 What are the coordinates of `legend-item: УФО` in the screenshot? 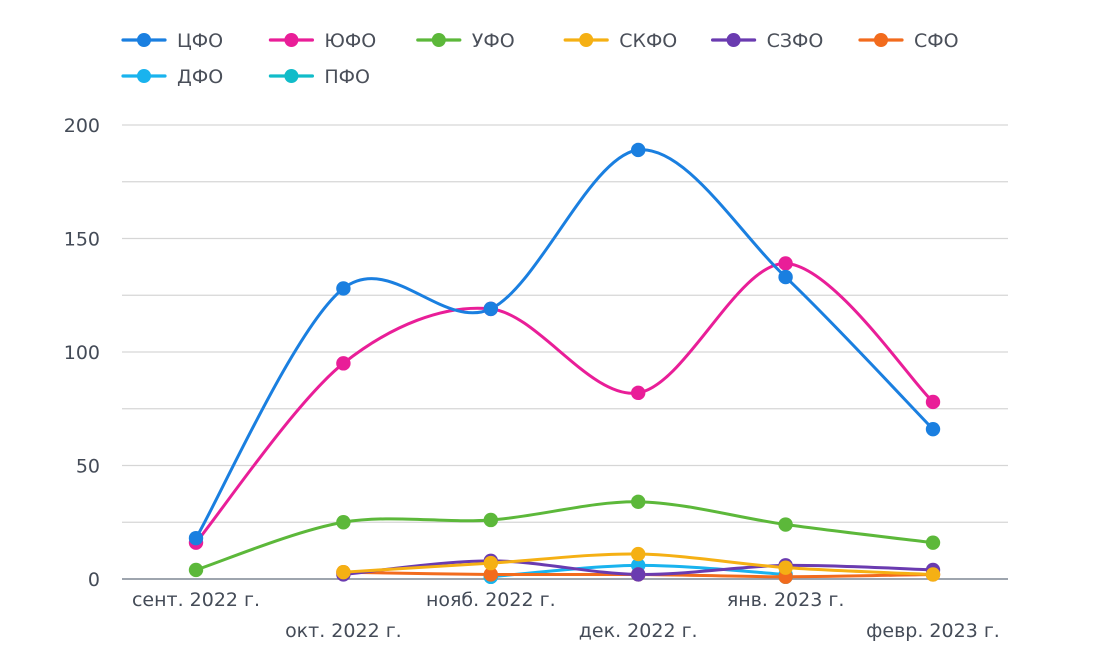 It's located at (465, 41).